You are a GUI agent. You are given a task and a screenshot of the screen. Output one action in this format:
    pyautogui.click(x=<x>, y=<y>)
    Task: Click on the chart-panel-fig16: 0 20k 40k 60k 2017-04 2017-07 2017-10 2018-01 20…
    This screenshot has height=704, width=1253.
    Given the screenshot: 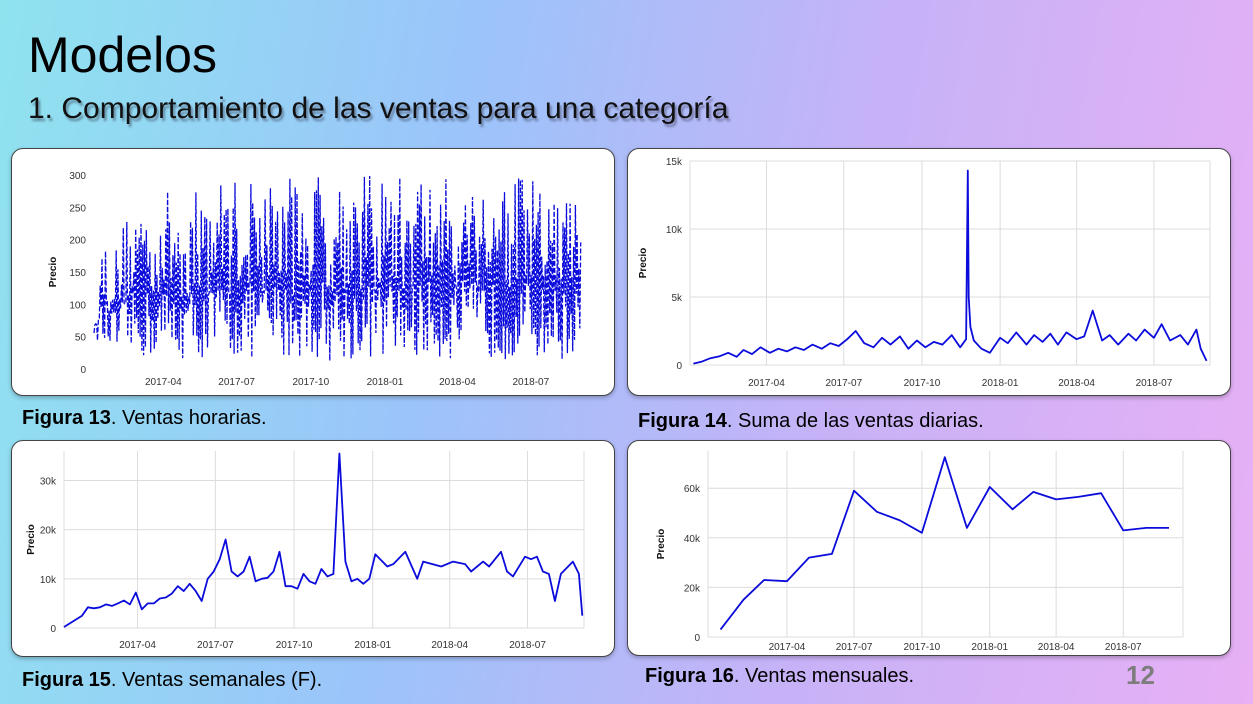 What is the action you would take?
    pyautogui.click(x=929, y=548)
    